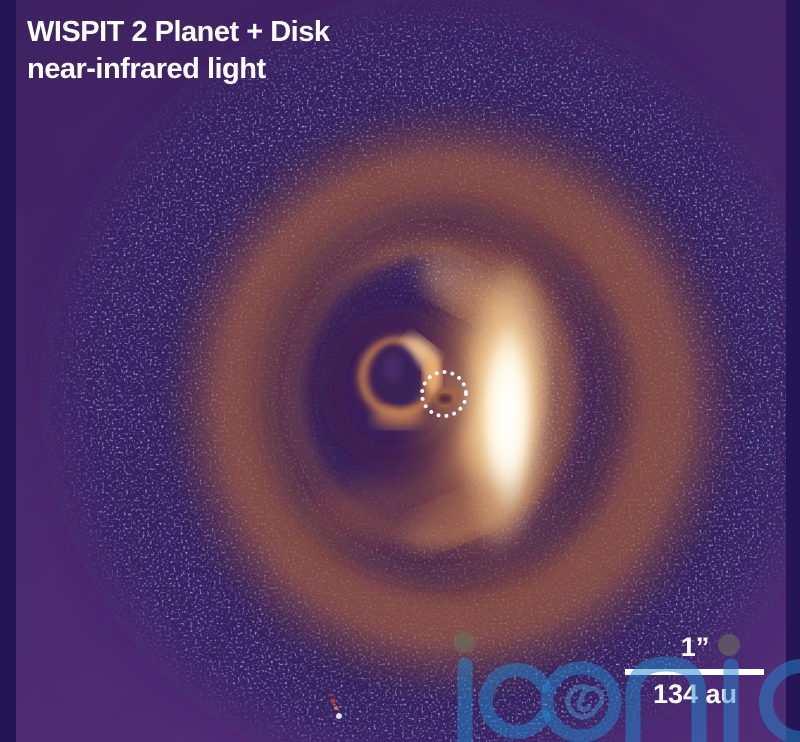 This screenshot has width=800, height=742. Describe the element at coordinates (695, 647) in the screenshot. I see `scale-angular-label: 1”` at that location.